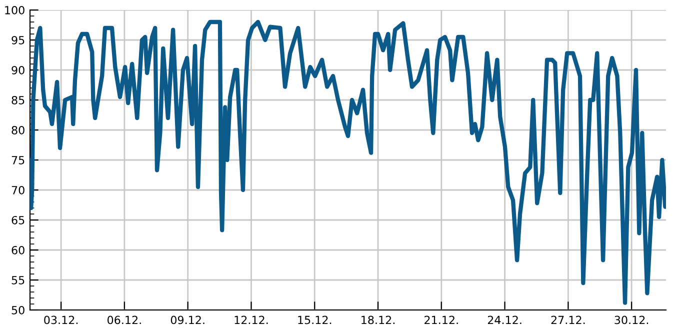 The height and width of the screenshot is (330, 685). I want to click on x-tick-label: 27.12., so click(568, 320).